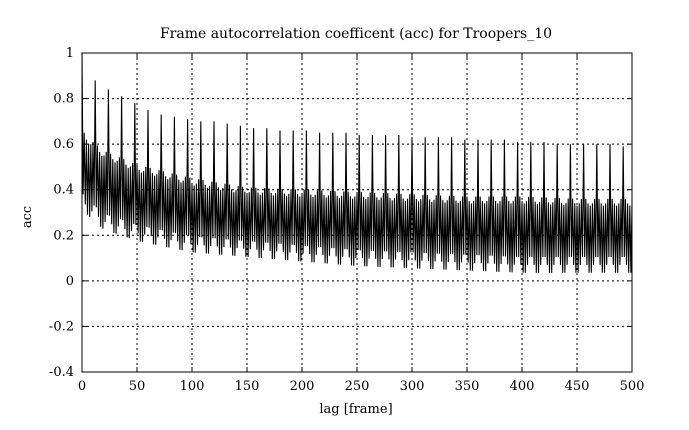  What do you see at coordinates (467, 386) in the screenshot?
I see `x-tick-label: 350` at bounding box center [467, 386].